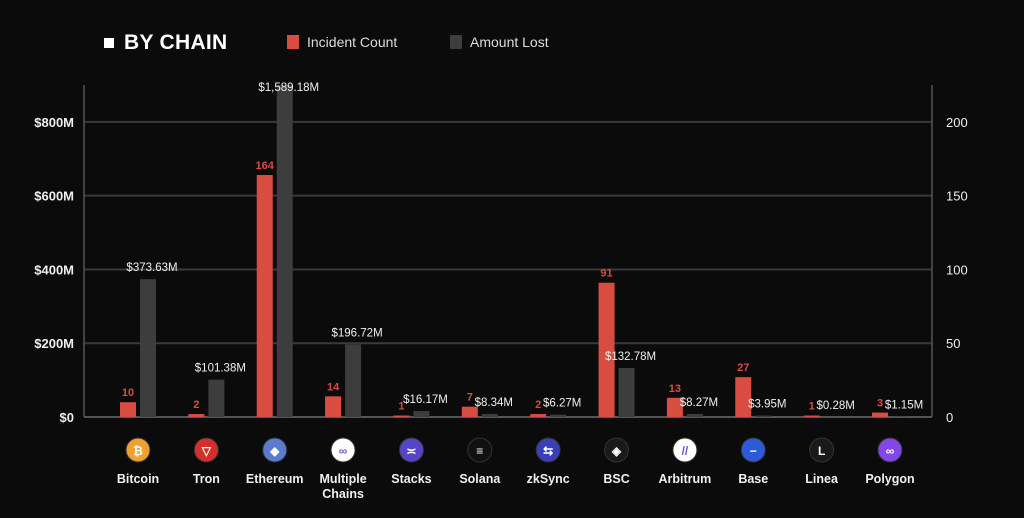 Image resolution: width=1024 pixels, height=518 pixels. Describe the element at coordinates (616, 479) in the screenshot. I see `category-label: BSC` at that location.